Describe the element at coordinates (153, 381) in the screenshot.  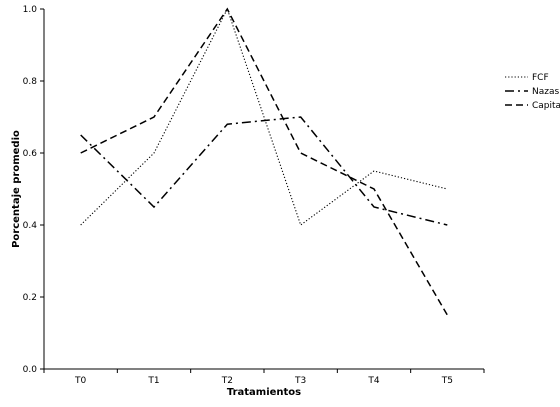
I see `x-tick-label: T1` at that location.